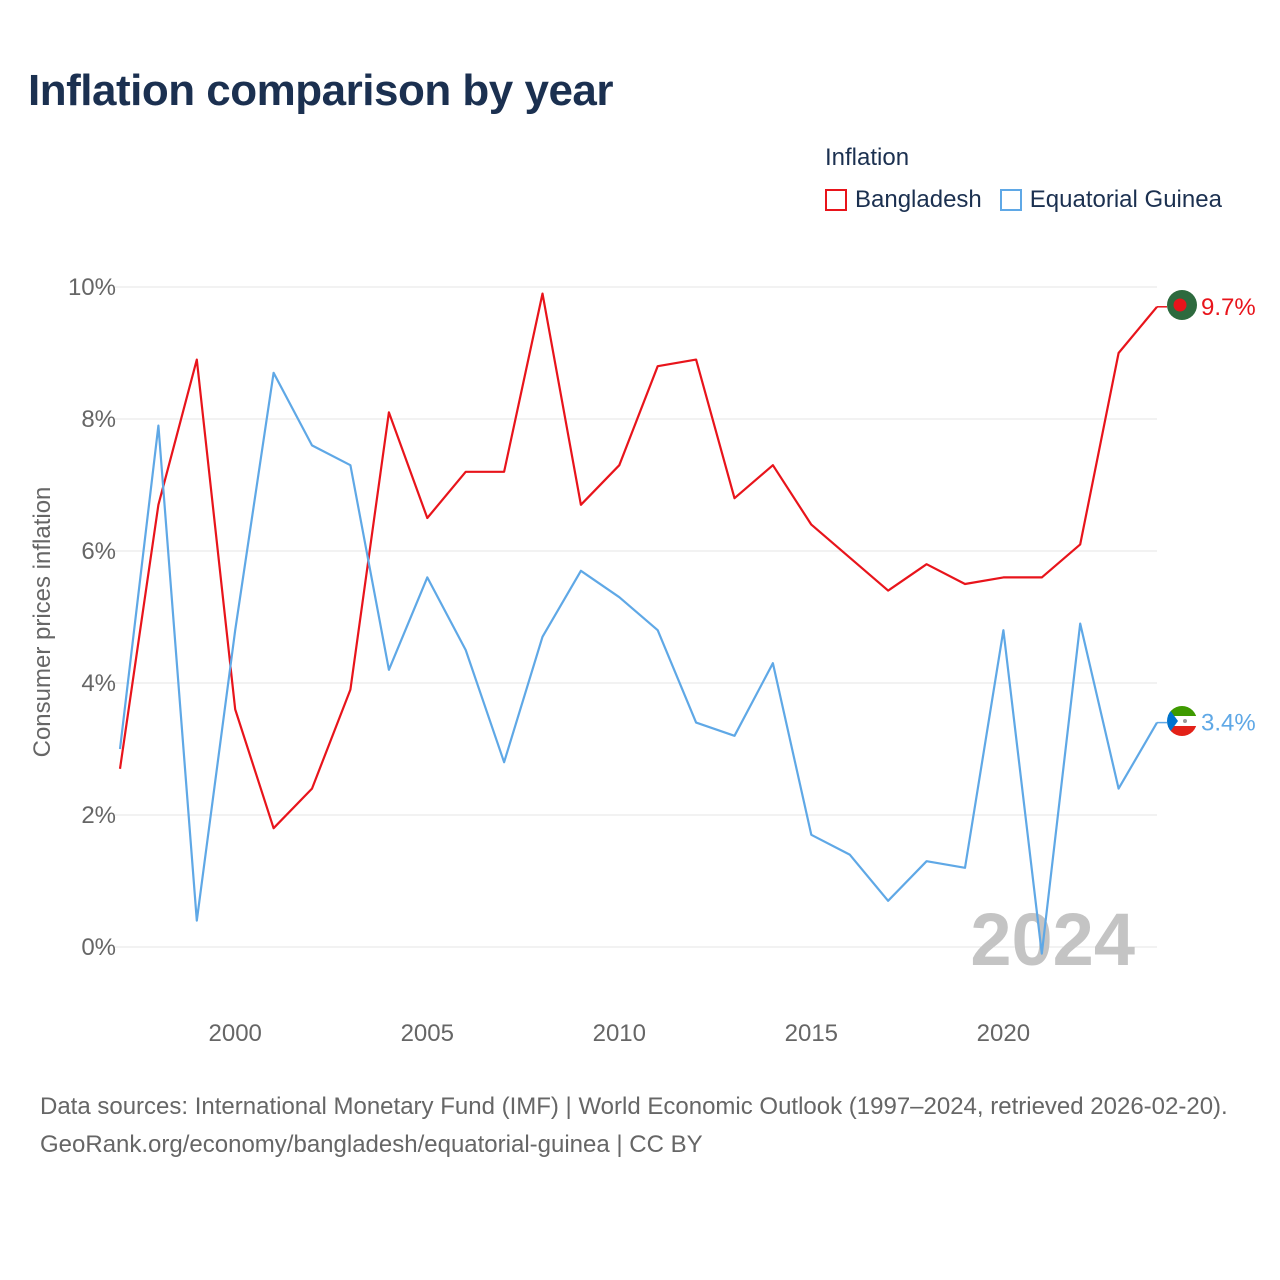  I want to click on legend-label-bangladesh: Bangladesh, so click(918, 199).